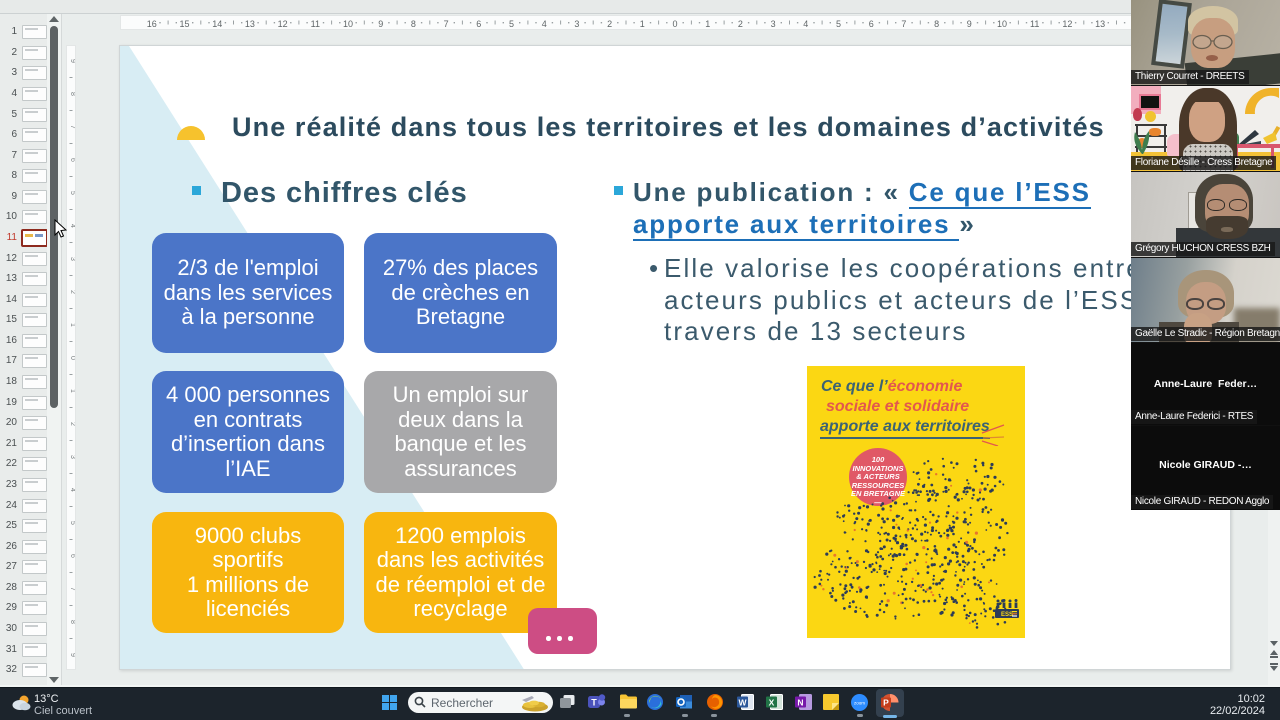  I want to click on svg-text: 16, so click(152, 24).